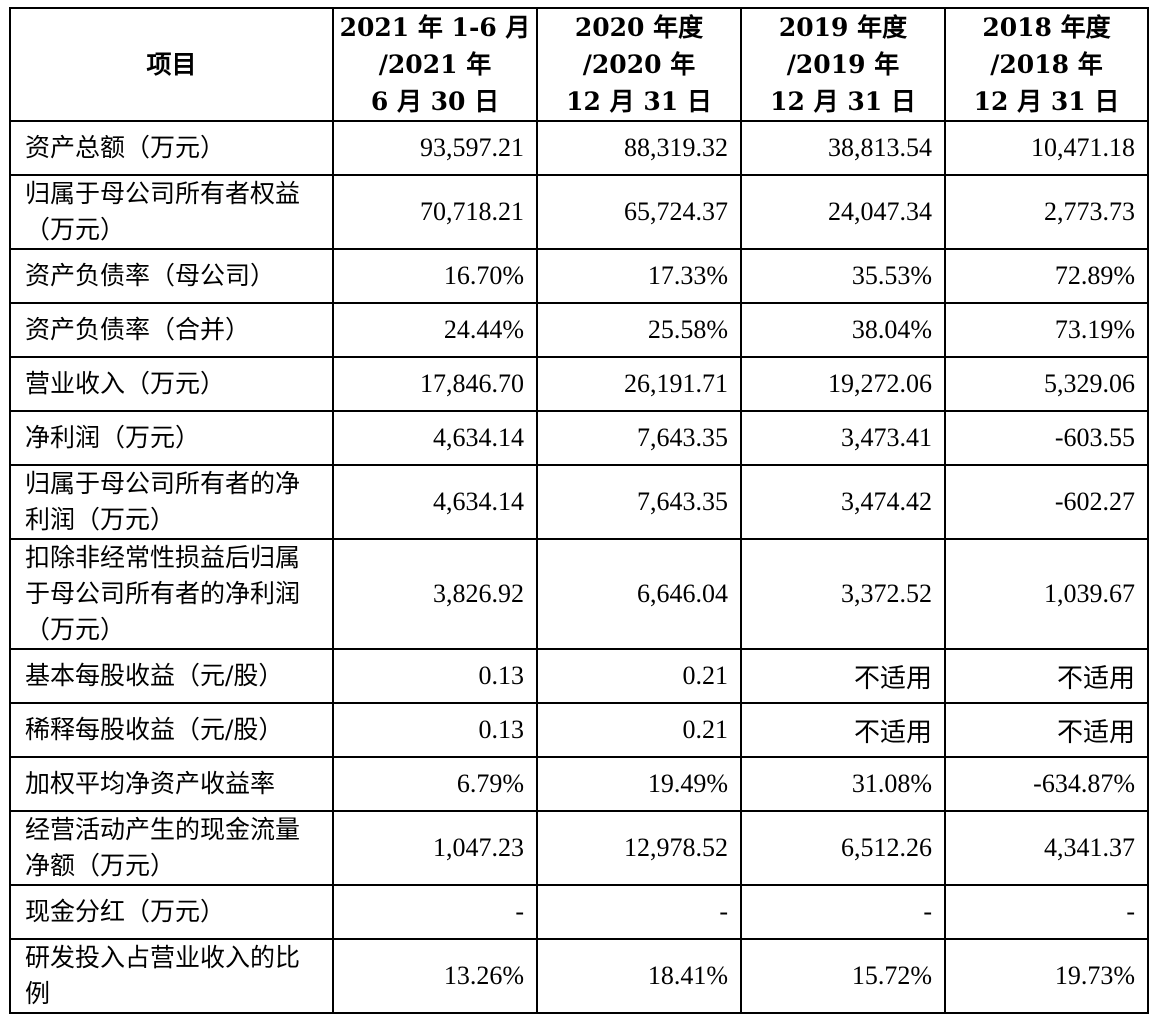 The width and height of the screenshot is (1152, 1018). What do you see at coordinates (1046, 784) in the screenshot?
I see `cell-value: -634.87%` at bounding box center [1046, 784].